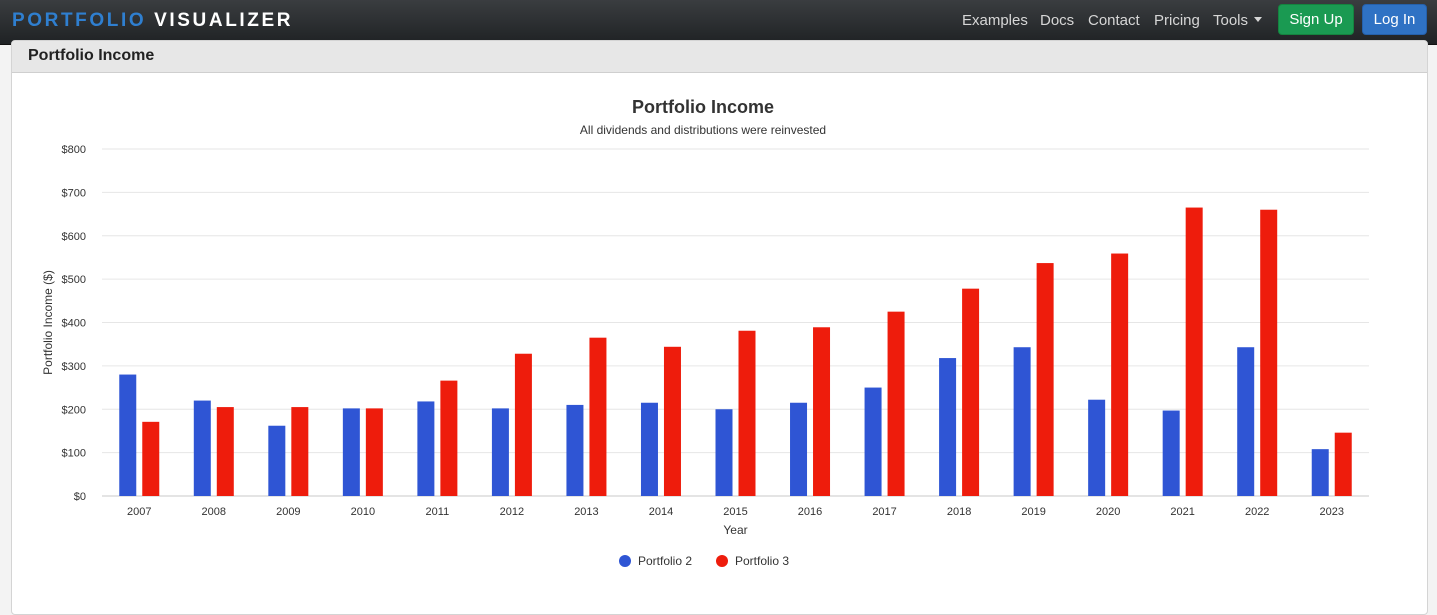 The height and width of the screenshot is (615, 1437). I want to click on nav-tools-dropdown: Tools, so click(1238, 20).